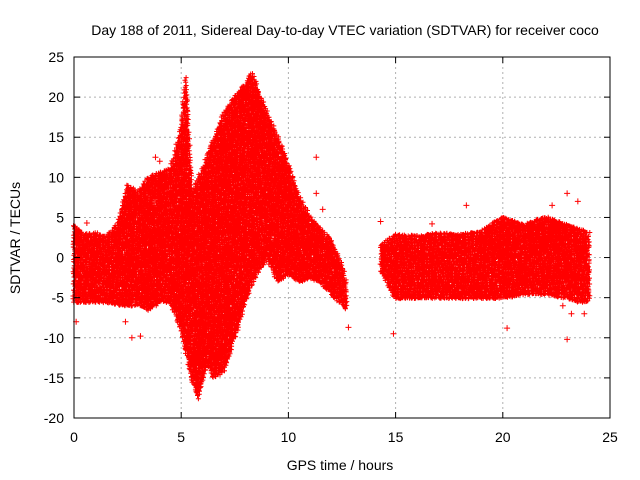  Describe the element at coordinates (56, 57) in the screenshot. I see `y-tick-label: 25` at that location.